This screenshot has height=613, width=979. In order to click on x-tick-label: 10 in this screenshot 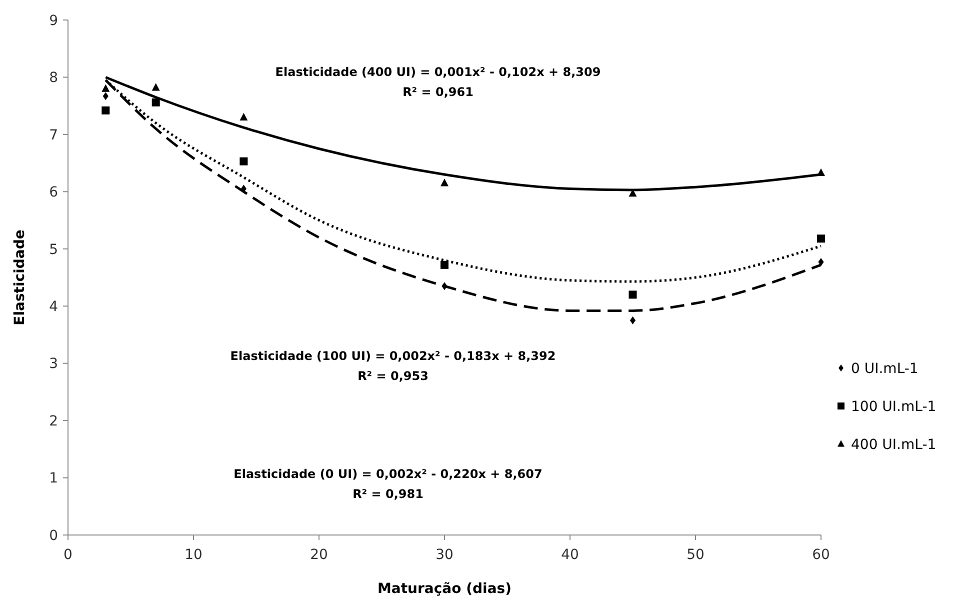, I will do `click(193, 555)`.